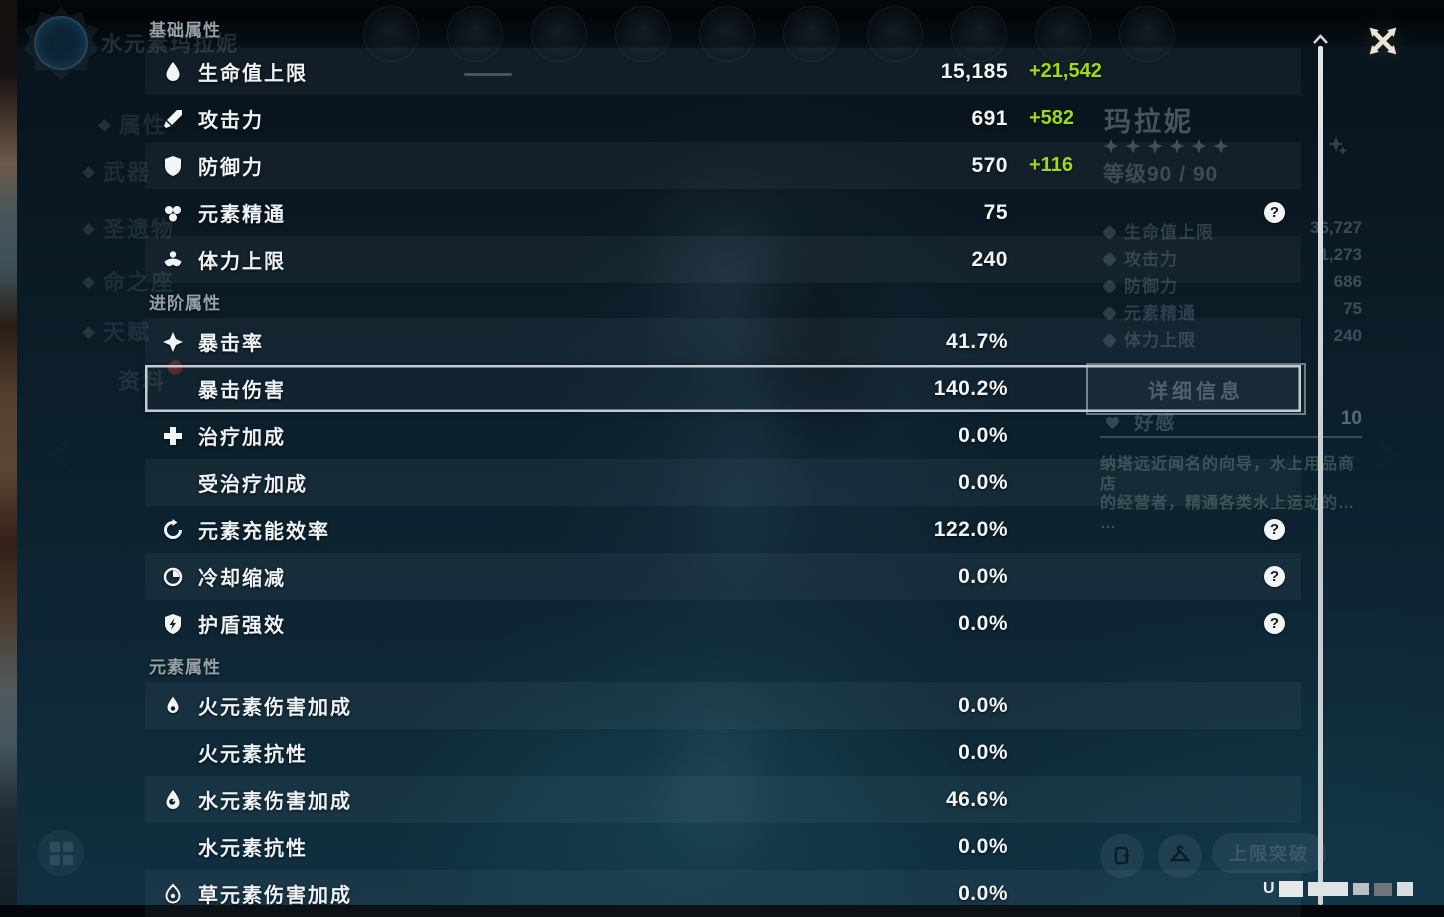 Image resolution: width=1444 pixels, height=917 pixels. I want to click on next-character-button, so click(1387, 454).